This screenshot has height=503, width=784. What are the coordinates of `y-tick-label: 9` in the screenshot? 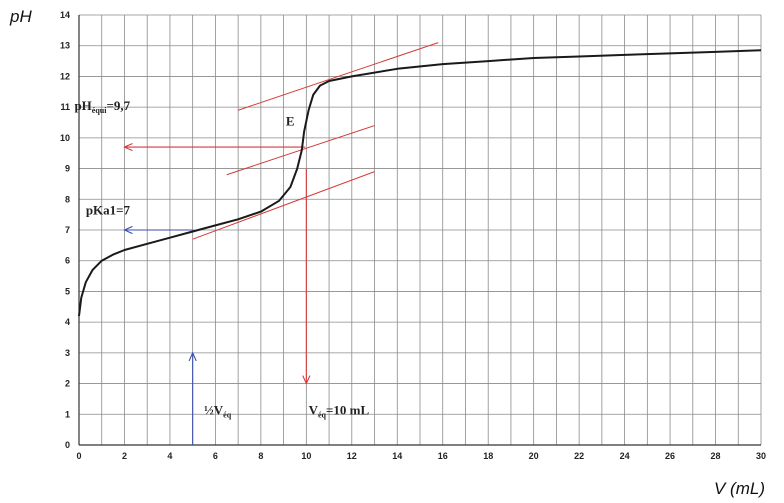 It's located at (67, 169).